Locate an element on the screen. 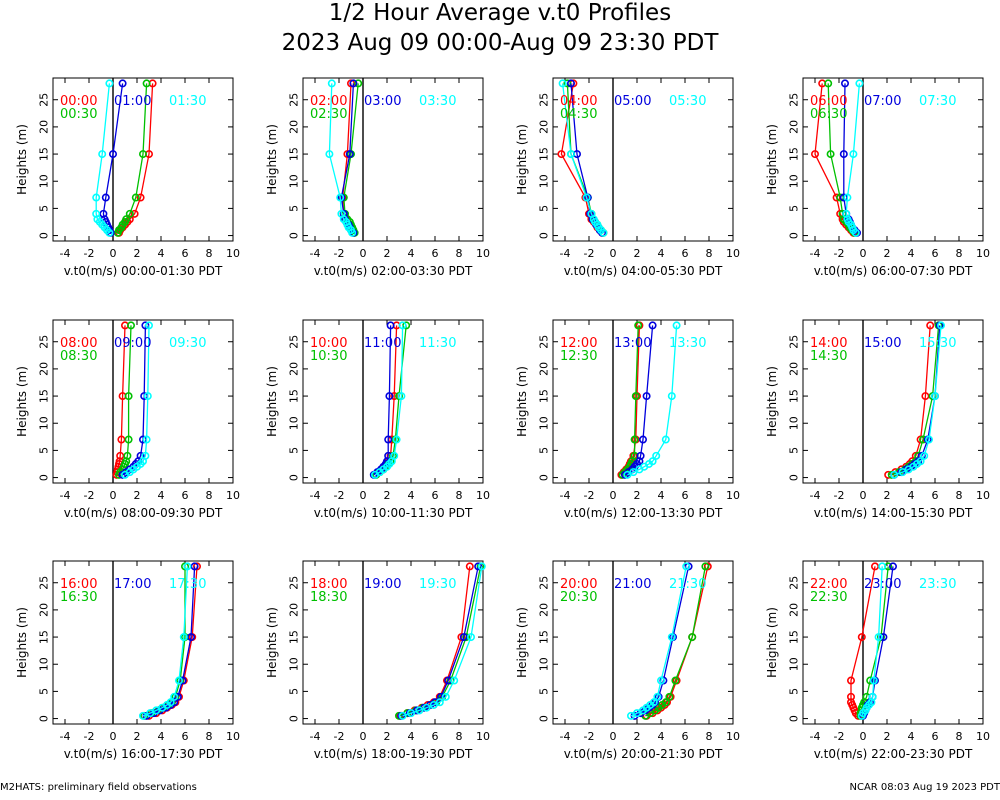  legend-label: 11:30 is located at coordinates (437, 343).